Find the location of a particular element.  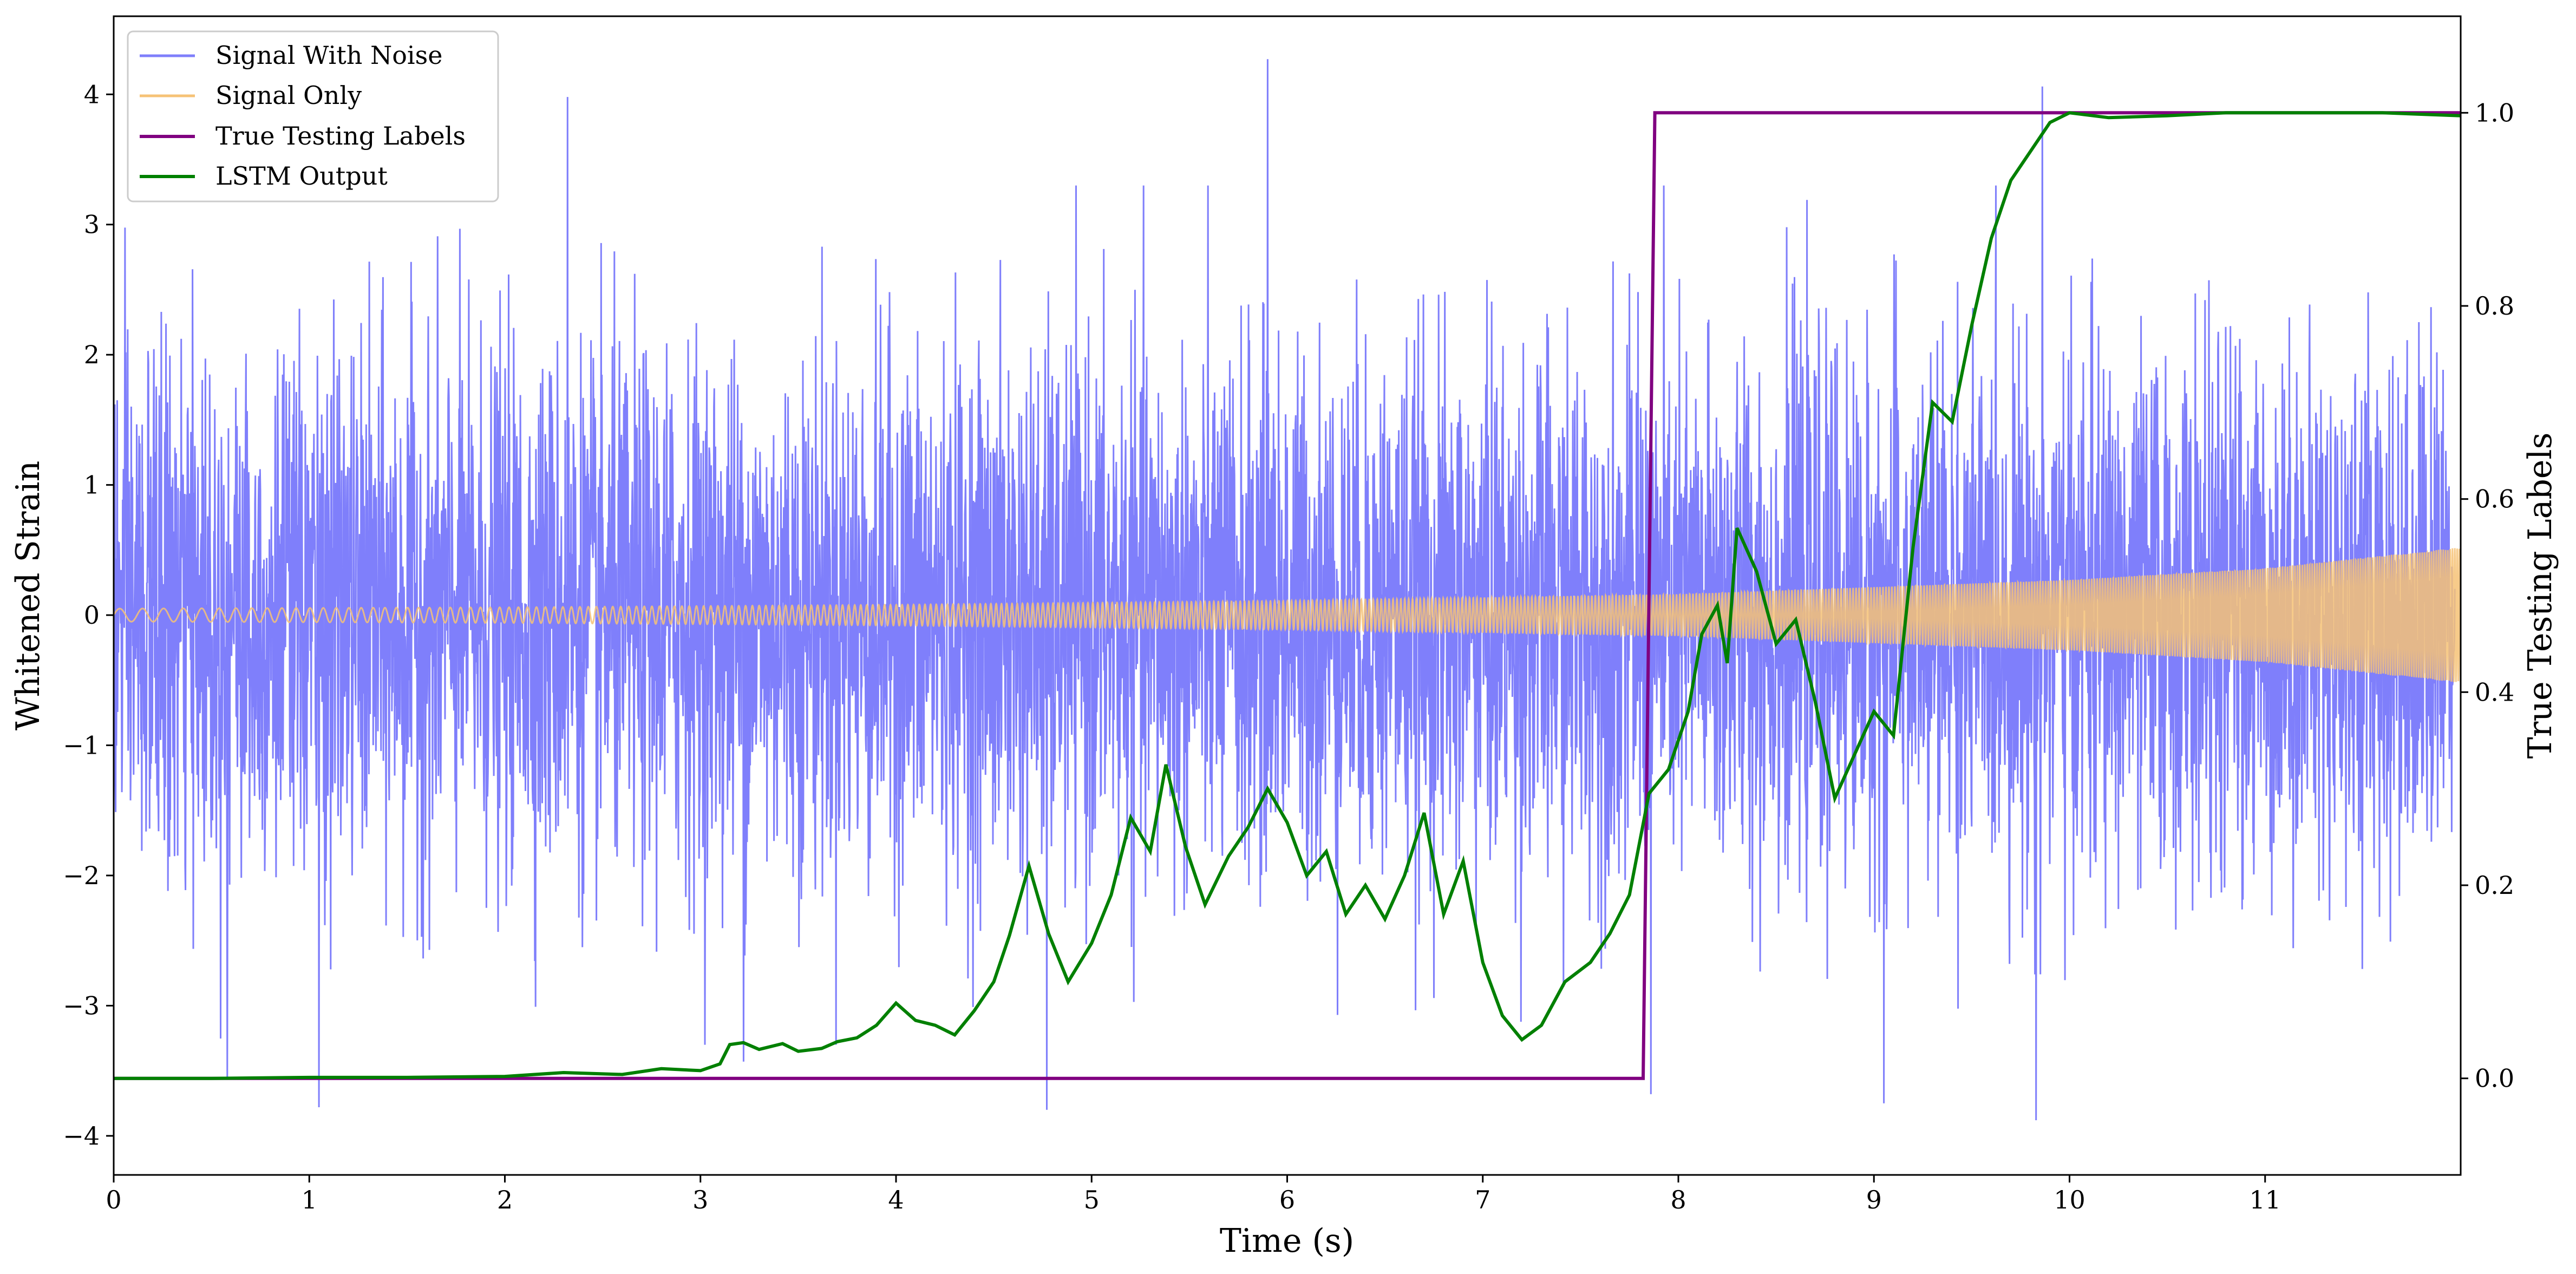

y-tick-label: 3 is located at coordinates (92, 224).